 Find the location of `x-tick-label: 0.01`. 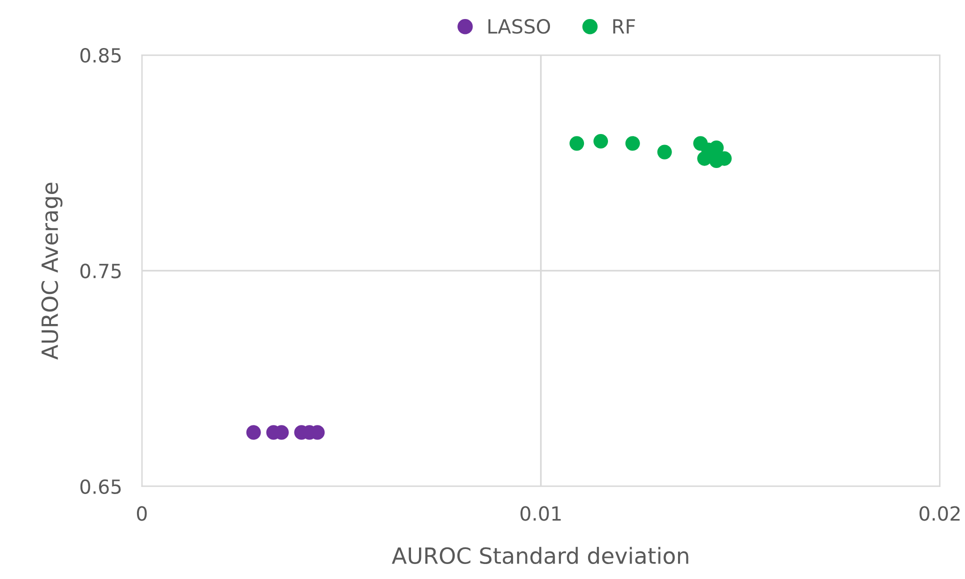

x-tick-label: 0.01 is located at coordinates (540, 513).